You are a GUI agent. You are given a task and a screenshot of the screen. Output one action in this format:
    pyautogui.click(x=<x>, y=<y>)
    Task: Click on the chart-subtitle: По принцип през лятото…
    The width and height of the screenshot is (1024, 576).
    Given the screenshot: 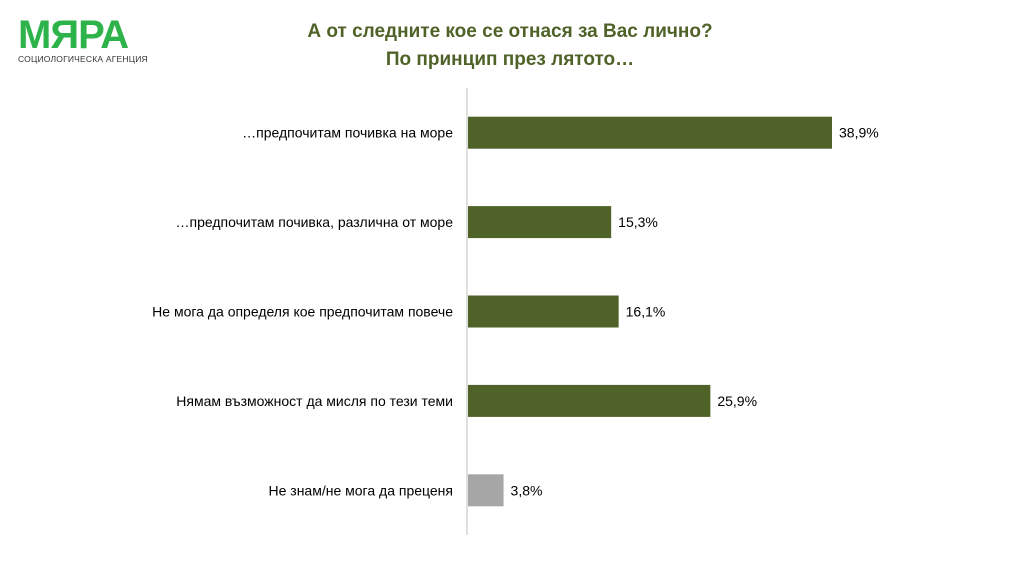 What is the action you would take?
    pyautogui.click(x=510, y=59)
    